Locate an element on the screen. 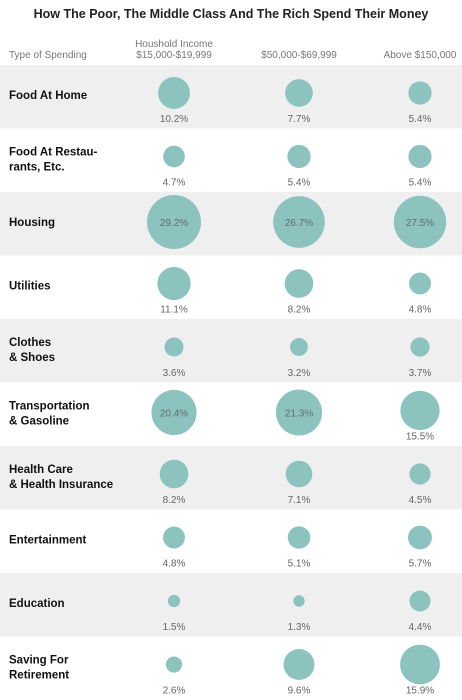 This screenshot has width=462, height=700. category-label: Health Care is located at coordinates (41, 470).